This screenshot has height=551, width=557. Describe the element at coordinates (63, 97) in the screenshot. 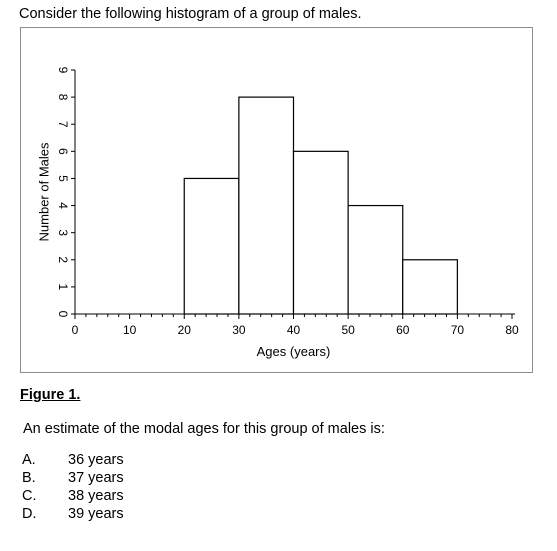

I see `y-tick-label: 8` at that location.